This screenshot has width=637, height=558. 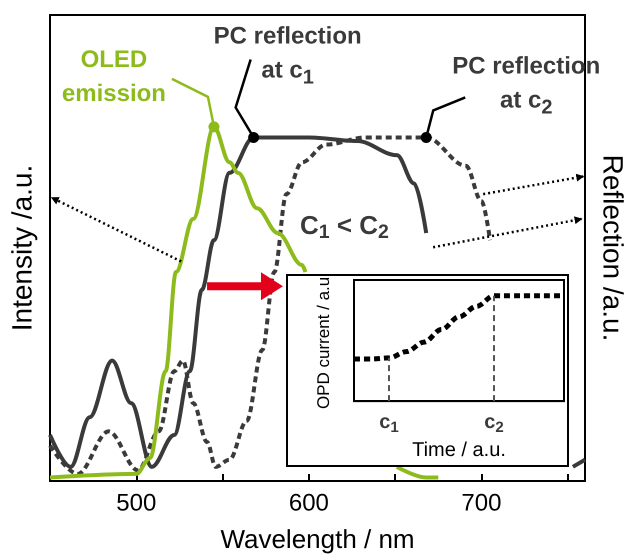 I want to click on x-axis-title: Time / a.u., so click(x=459, y=450).